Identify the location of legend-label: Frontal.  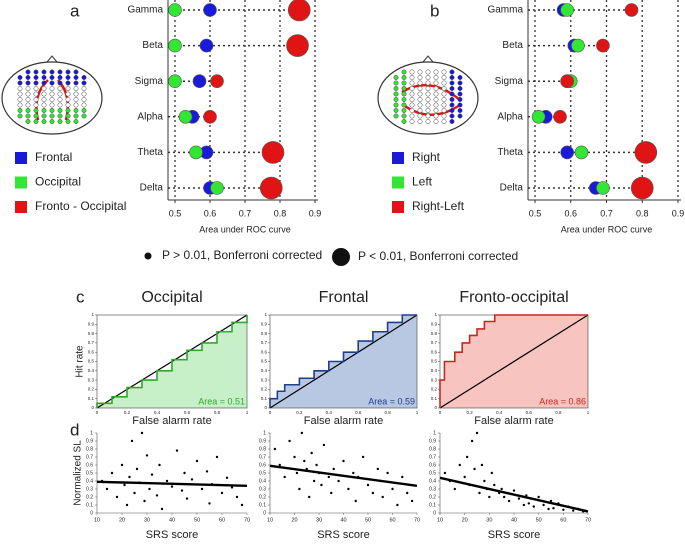
(53, 157).